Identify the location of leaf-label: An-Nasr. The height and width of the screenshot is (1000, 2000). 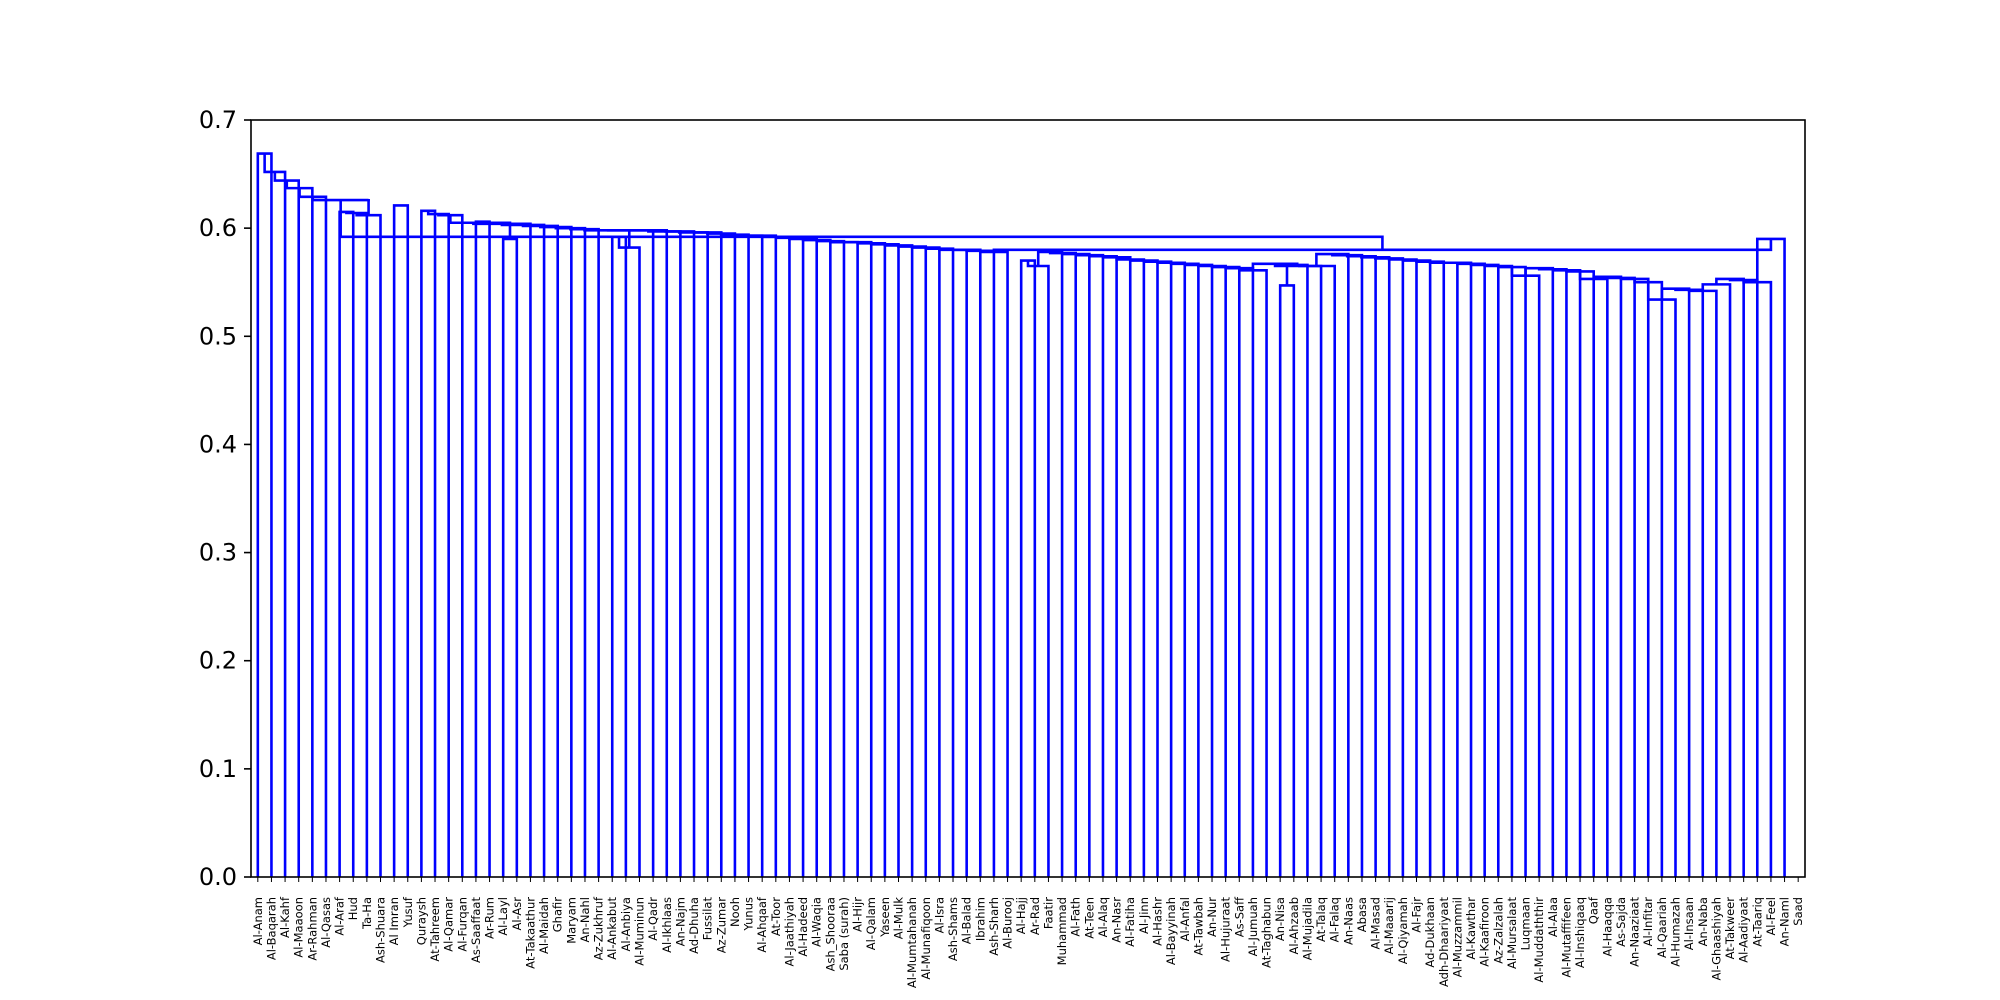
(1117, 920).